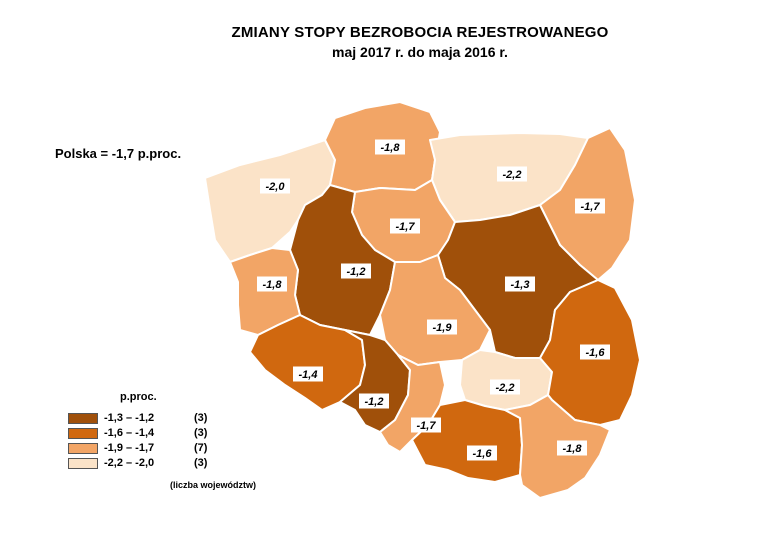  Describe the element at coordinates (201, 448) in the screenshot. I see `legend-count: (7)` at that location.